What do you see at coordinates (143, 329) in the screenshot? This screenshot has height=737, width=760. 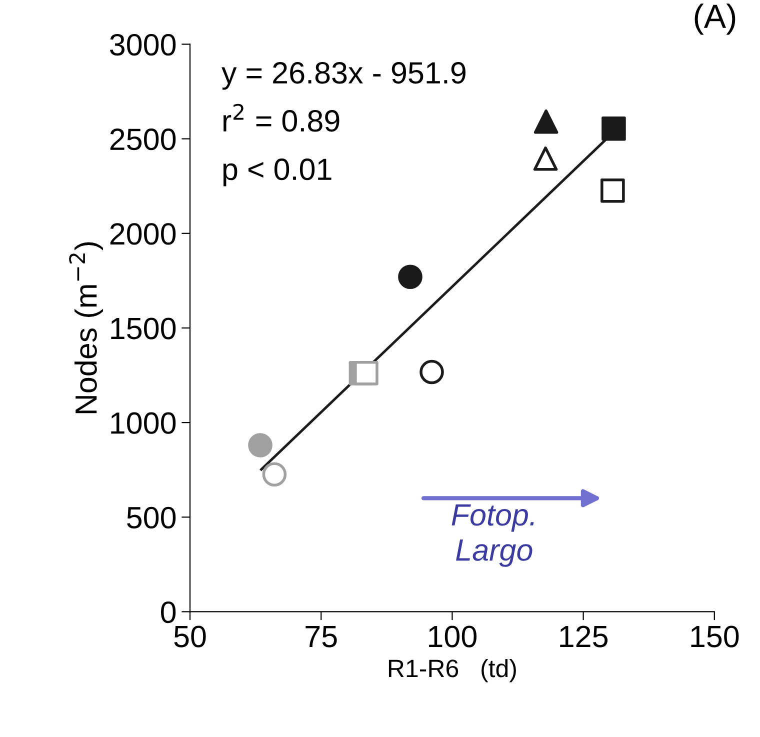 I see `y-tick-label: 1500` at bounding box center [143, 329].